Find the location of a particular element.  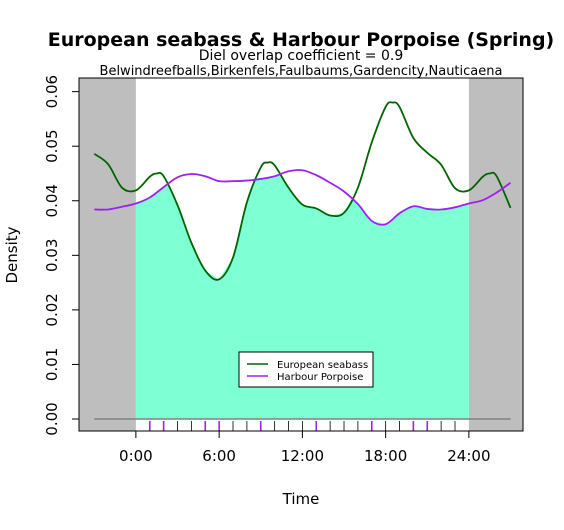

legend: European seabass Harbour Porpoise is located at coordinates (306, 369).